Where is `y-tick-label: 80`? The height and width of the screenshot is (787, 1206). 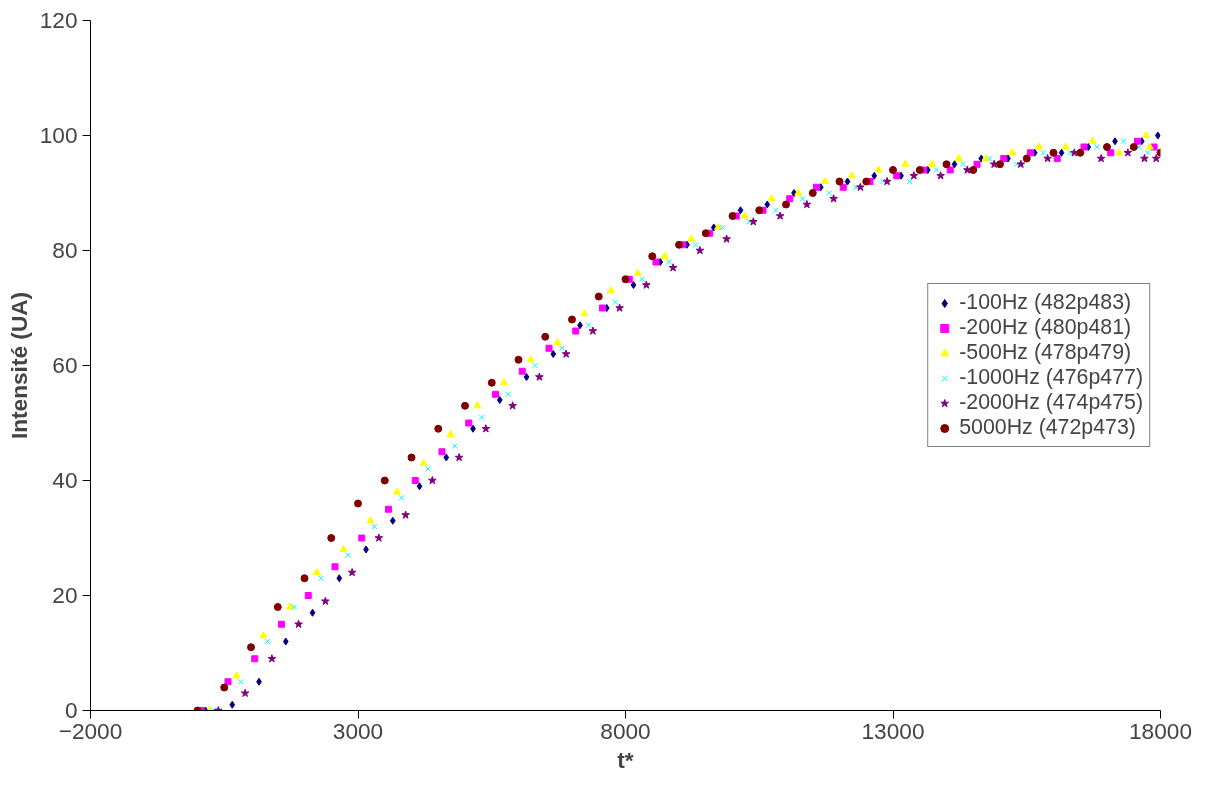 y-tick-label: 80 is located at coordinates (65, 250).